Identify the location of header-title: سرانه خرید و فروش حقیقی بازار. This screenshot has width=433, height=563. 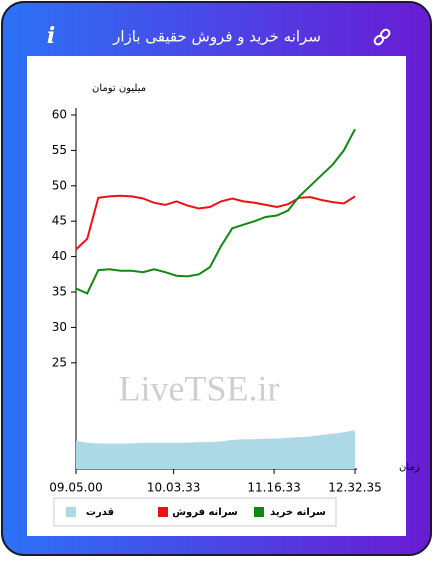
(216, 37).